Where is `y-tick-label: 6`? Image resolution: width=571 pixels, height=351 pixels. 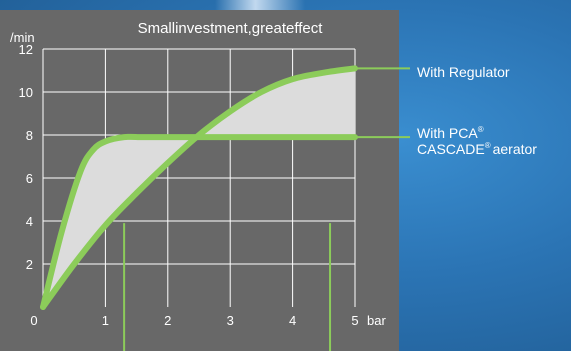 y-tick-label: 6 is located at coordinates (29, 178).